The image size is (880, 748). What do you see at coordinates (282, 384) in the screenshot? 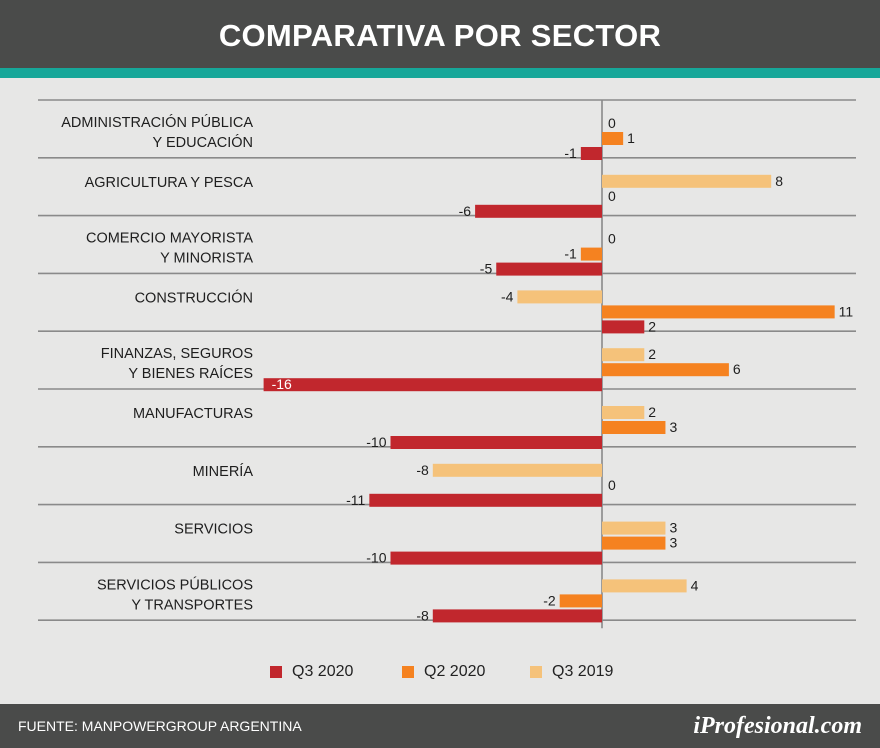
I see `value-label-q3-2020-finanzas-seguros-y-bienes-raices: -16` at bounding box center [282, 384].